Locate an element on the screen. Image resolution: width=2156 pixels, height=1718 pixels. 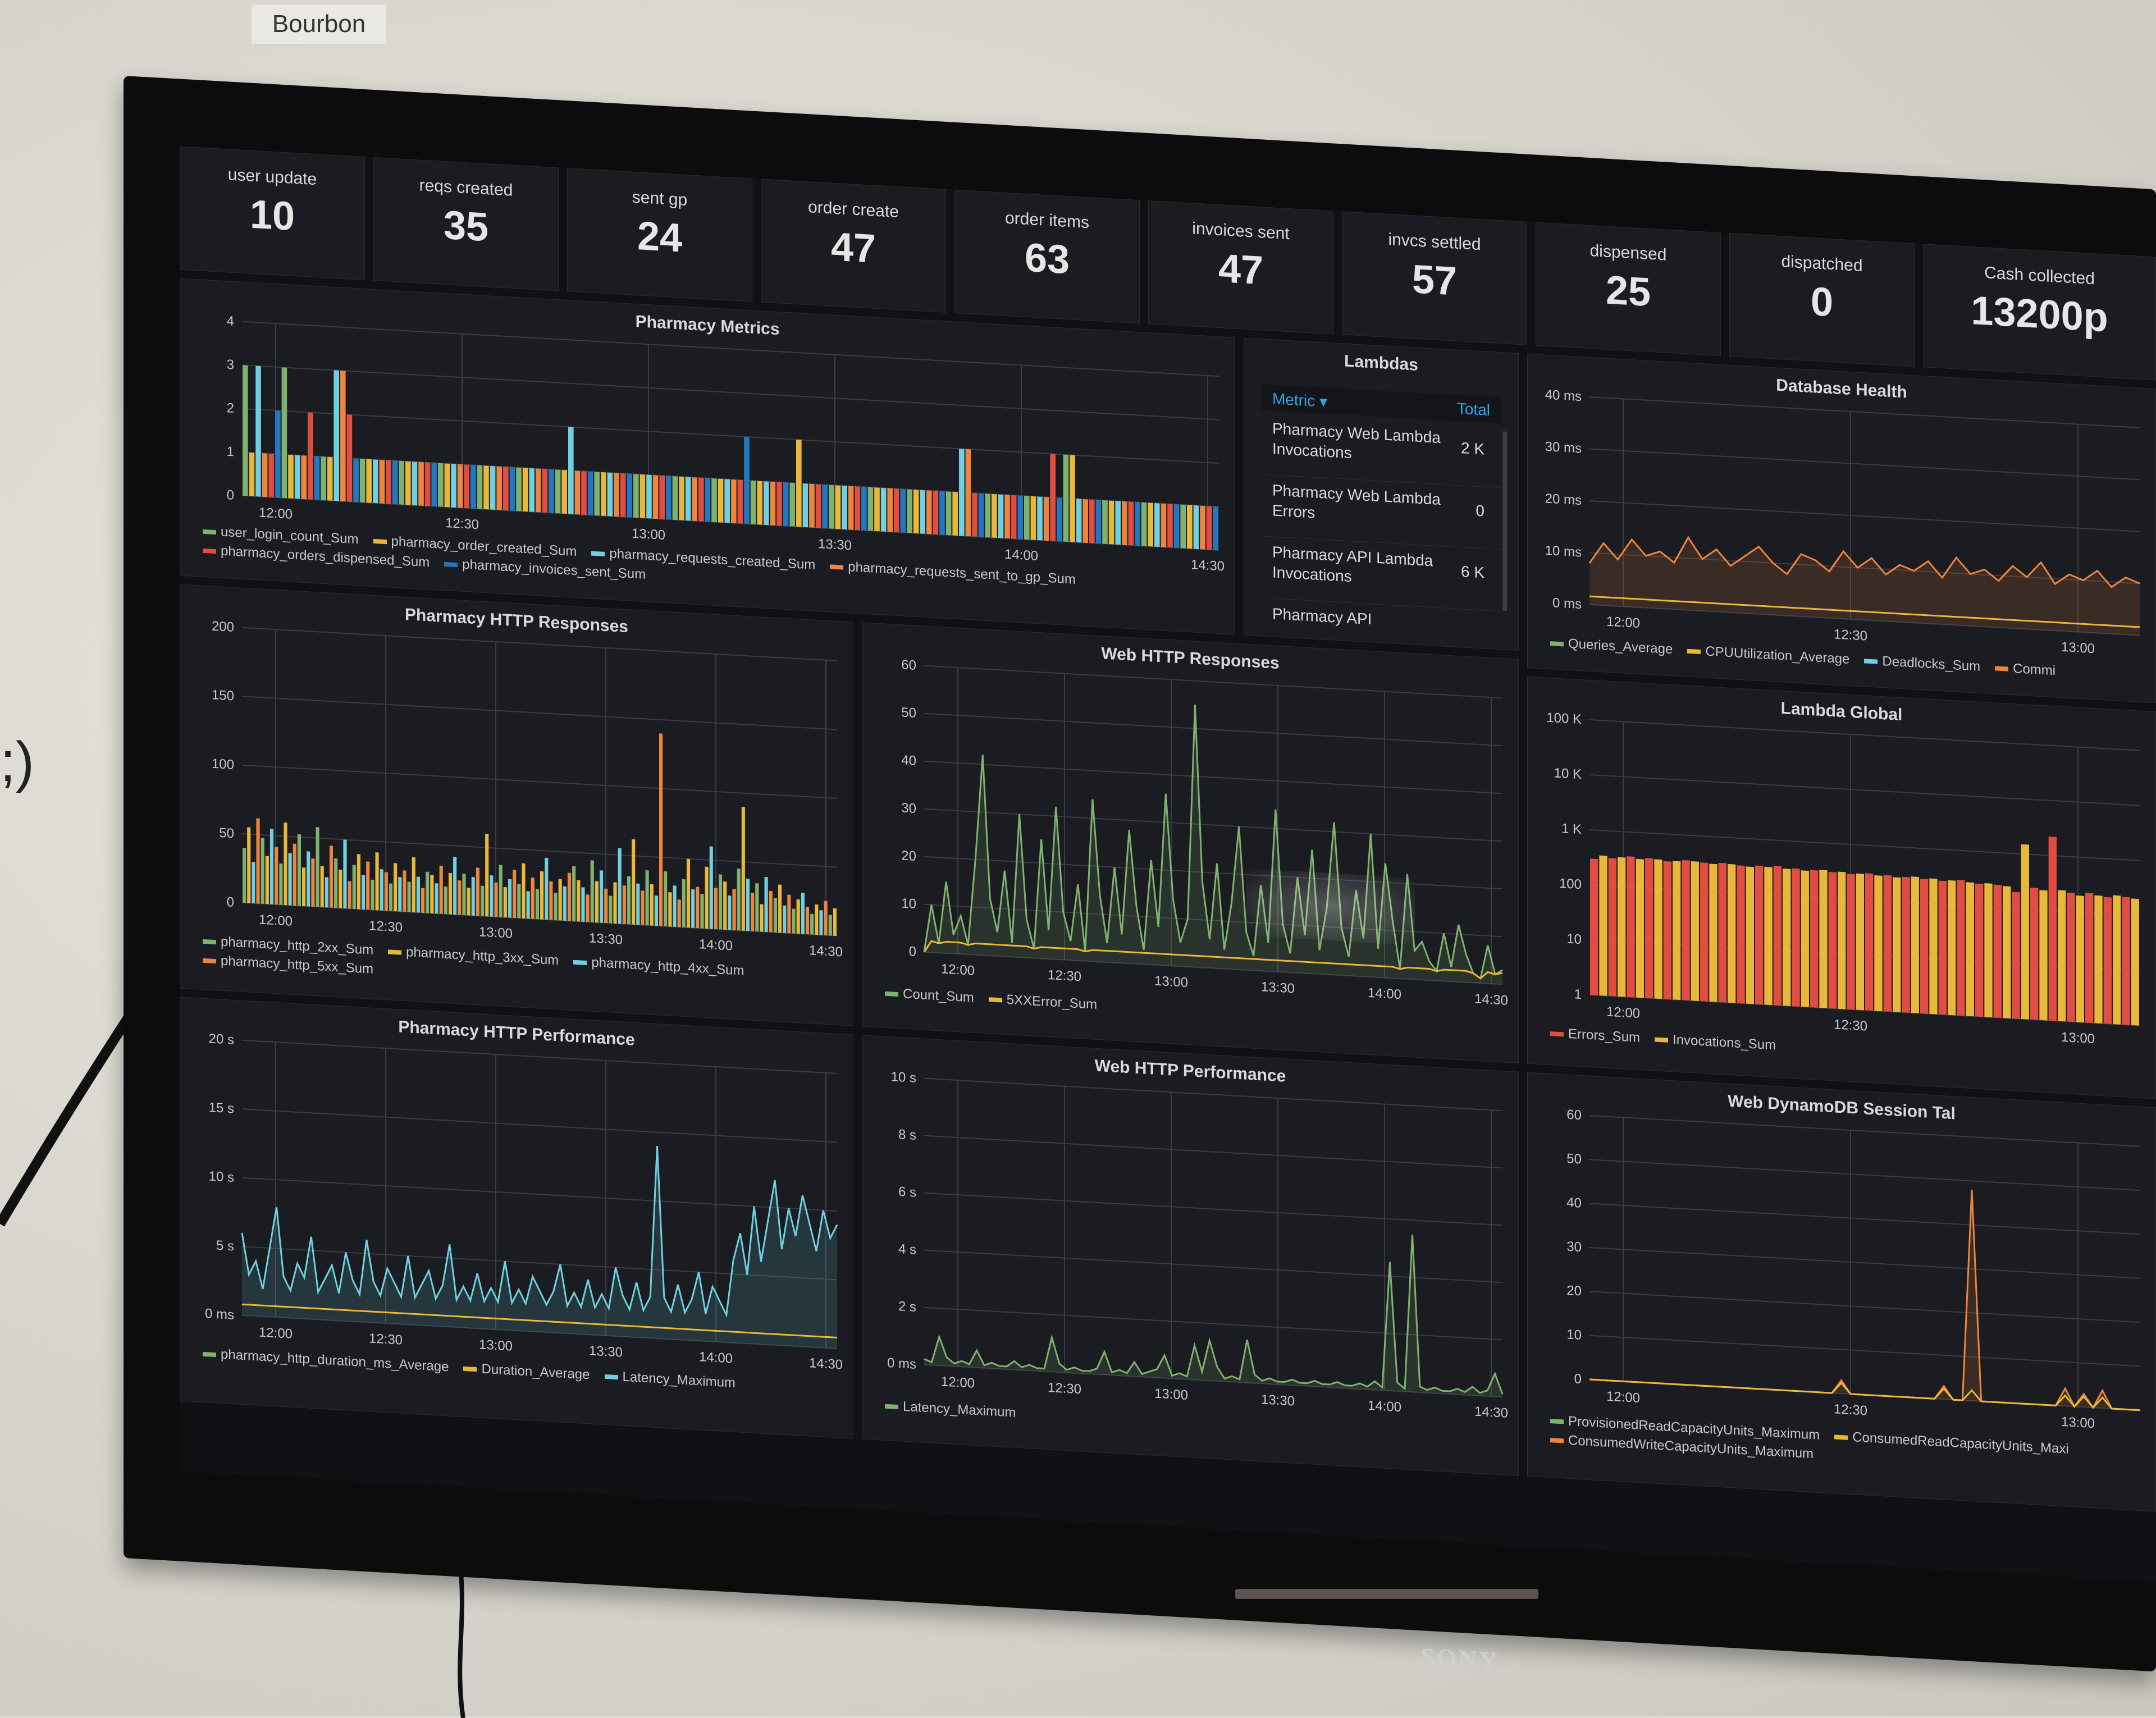
y-tick-label: 40 is located at coordinates (1574, 1202).